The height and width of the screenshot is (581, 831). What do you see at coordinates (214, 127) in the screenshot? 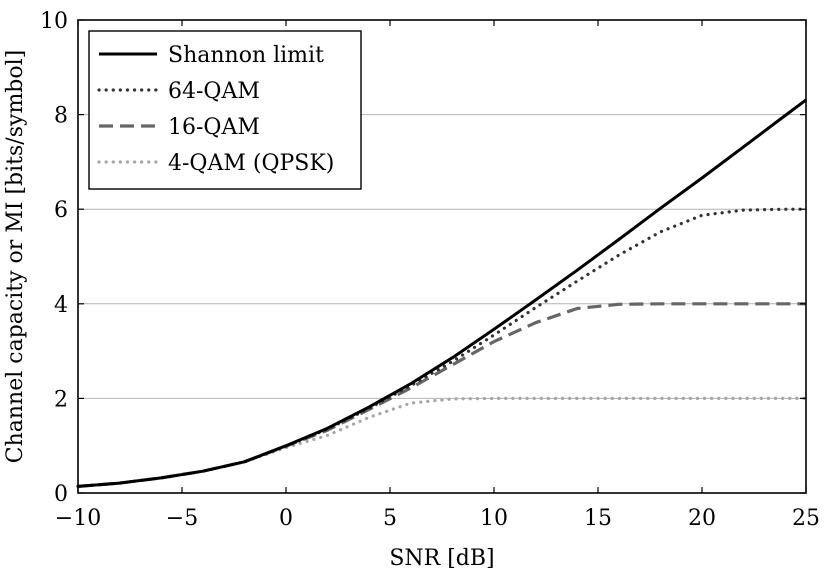
I see `legend-label: 16-QAM` at bounding box center [214, 127].